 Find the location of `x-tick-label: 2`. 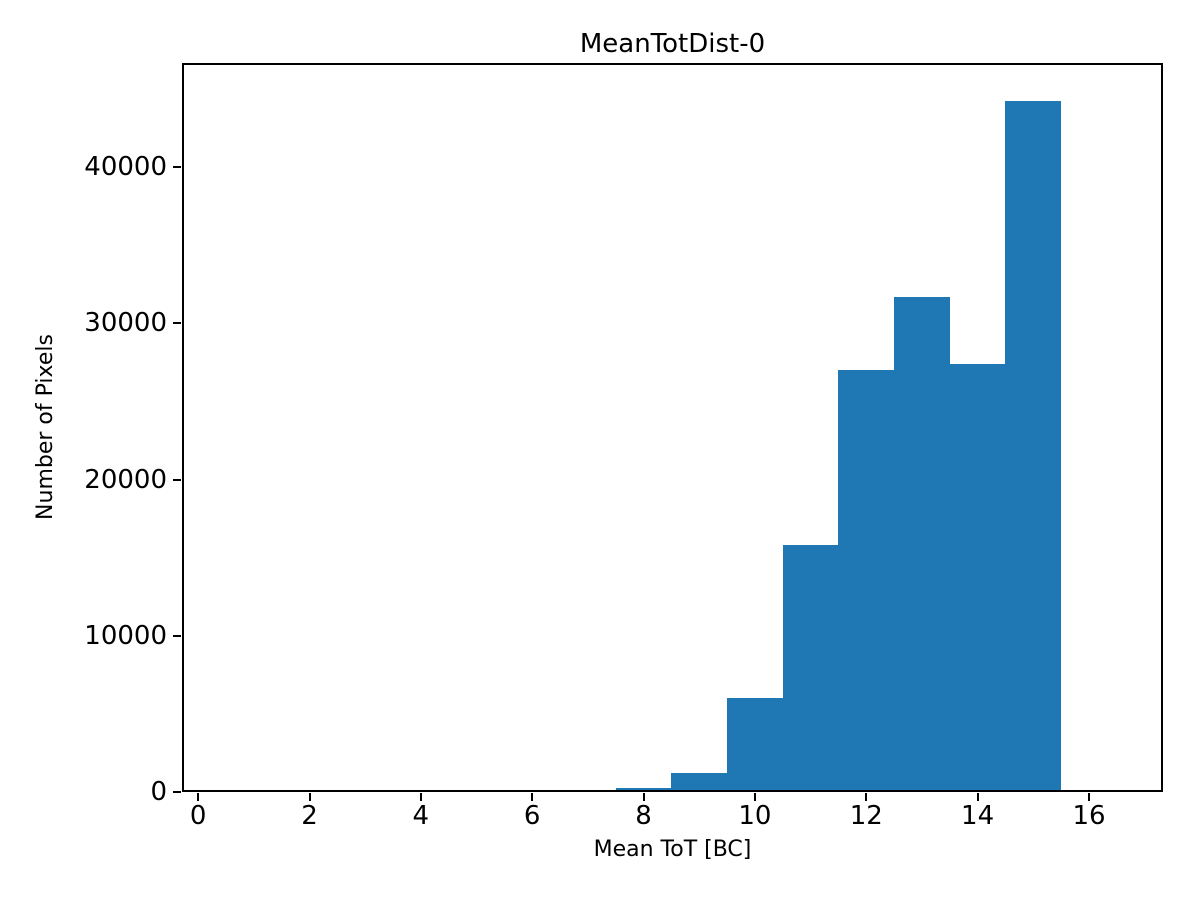

x-tick-label: 2 is located at coordinates (309, 816).